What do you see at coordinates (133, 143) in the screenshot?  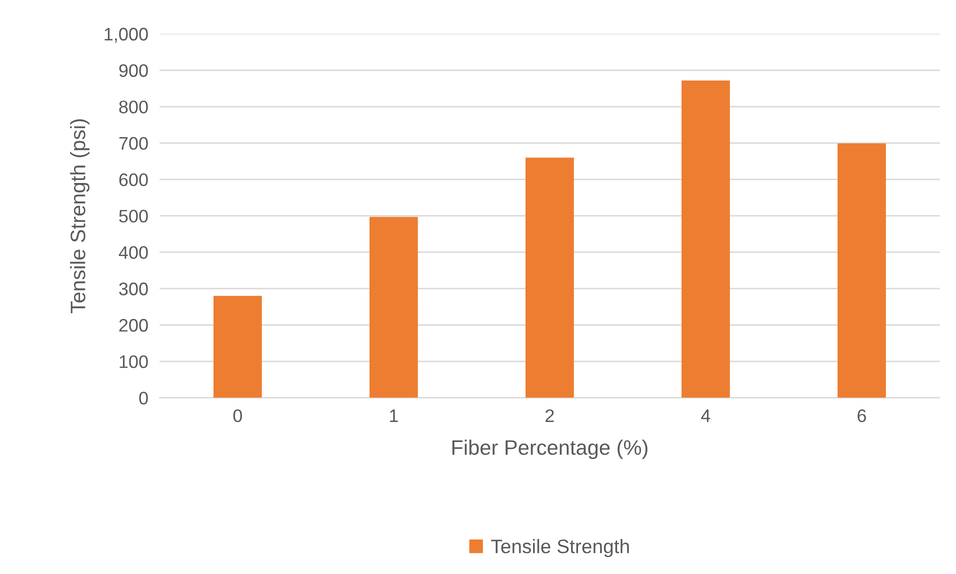 I see `y-tick-label: 700` at bounding box center [133, 143].